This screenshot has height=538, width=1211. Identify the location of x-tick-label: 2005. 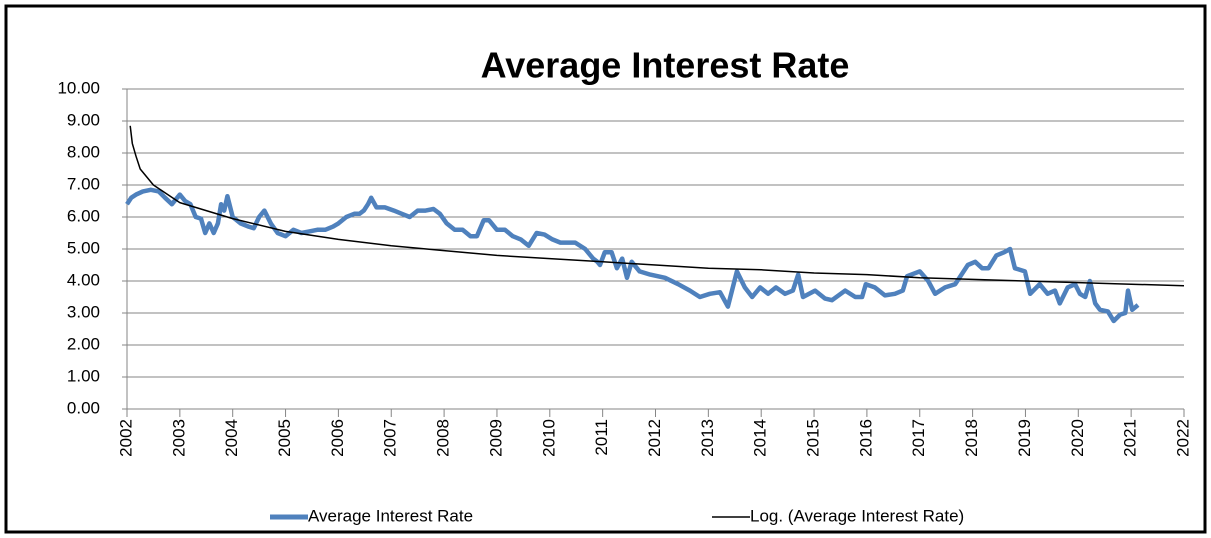
(284, 438).